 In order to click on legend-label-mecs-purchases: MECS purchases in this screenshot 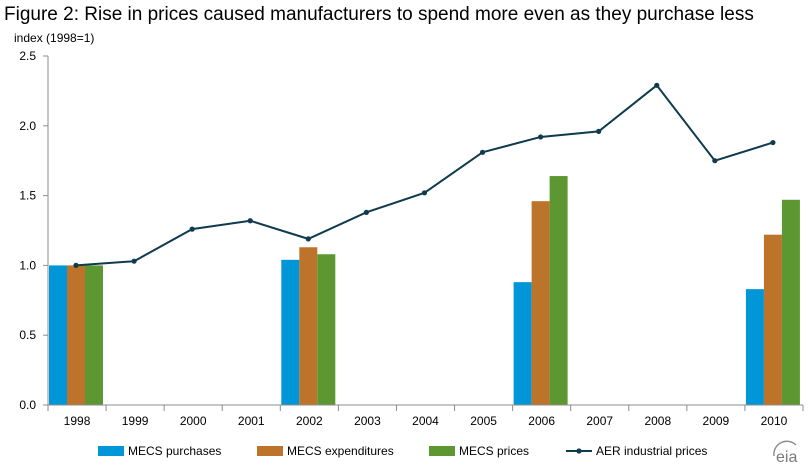, I will do `click(174, 451)`.